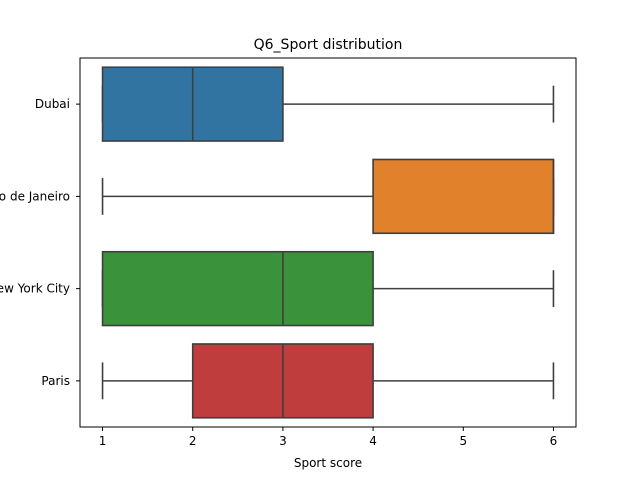 This screenshot has height=480, width=640. What do you see at coordinates (103, 441) in the screenshot?
I see `x-tick-label: 1` at bounding box center [103, 441].